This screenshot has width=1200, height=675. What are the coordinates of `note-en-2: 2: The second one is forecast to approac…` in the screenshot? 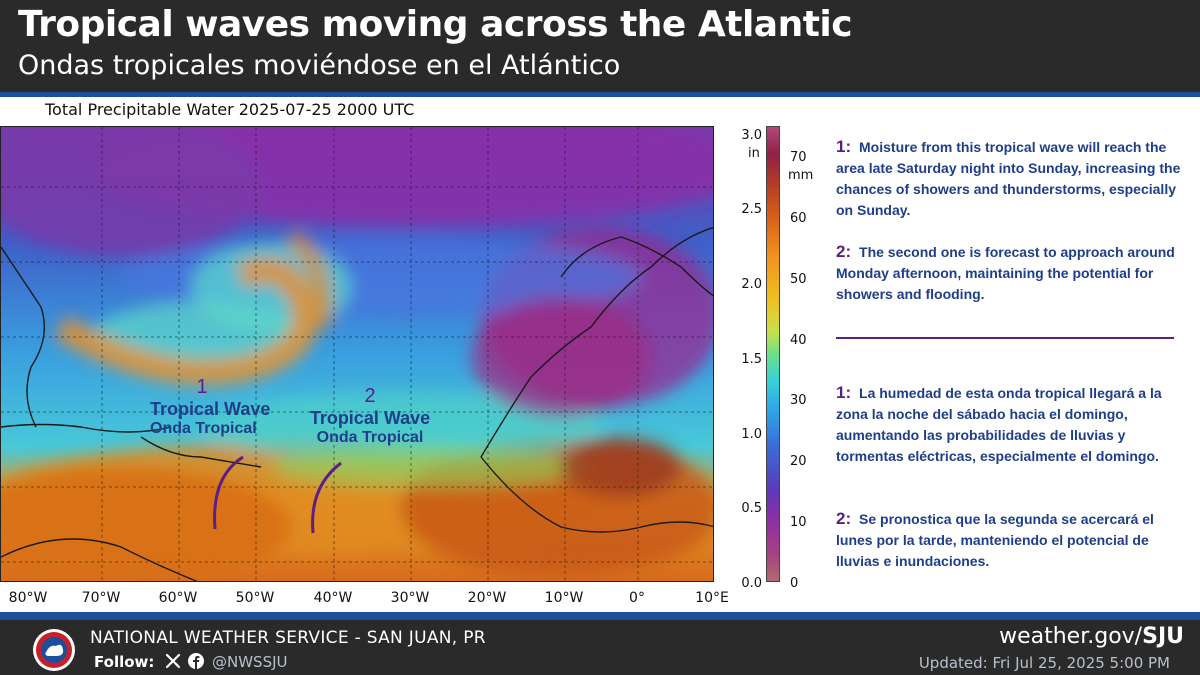 It's located at (1011, 273).